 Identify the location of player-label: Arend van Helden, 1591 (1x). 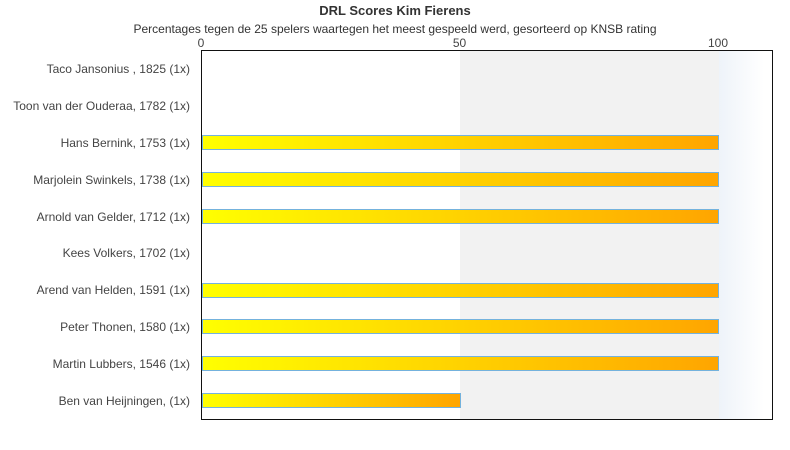
(113, 290).